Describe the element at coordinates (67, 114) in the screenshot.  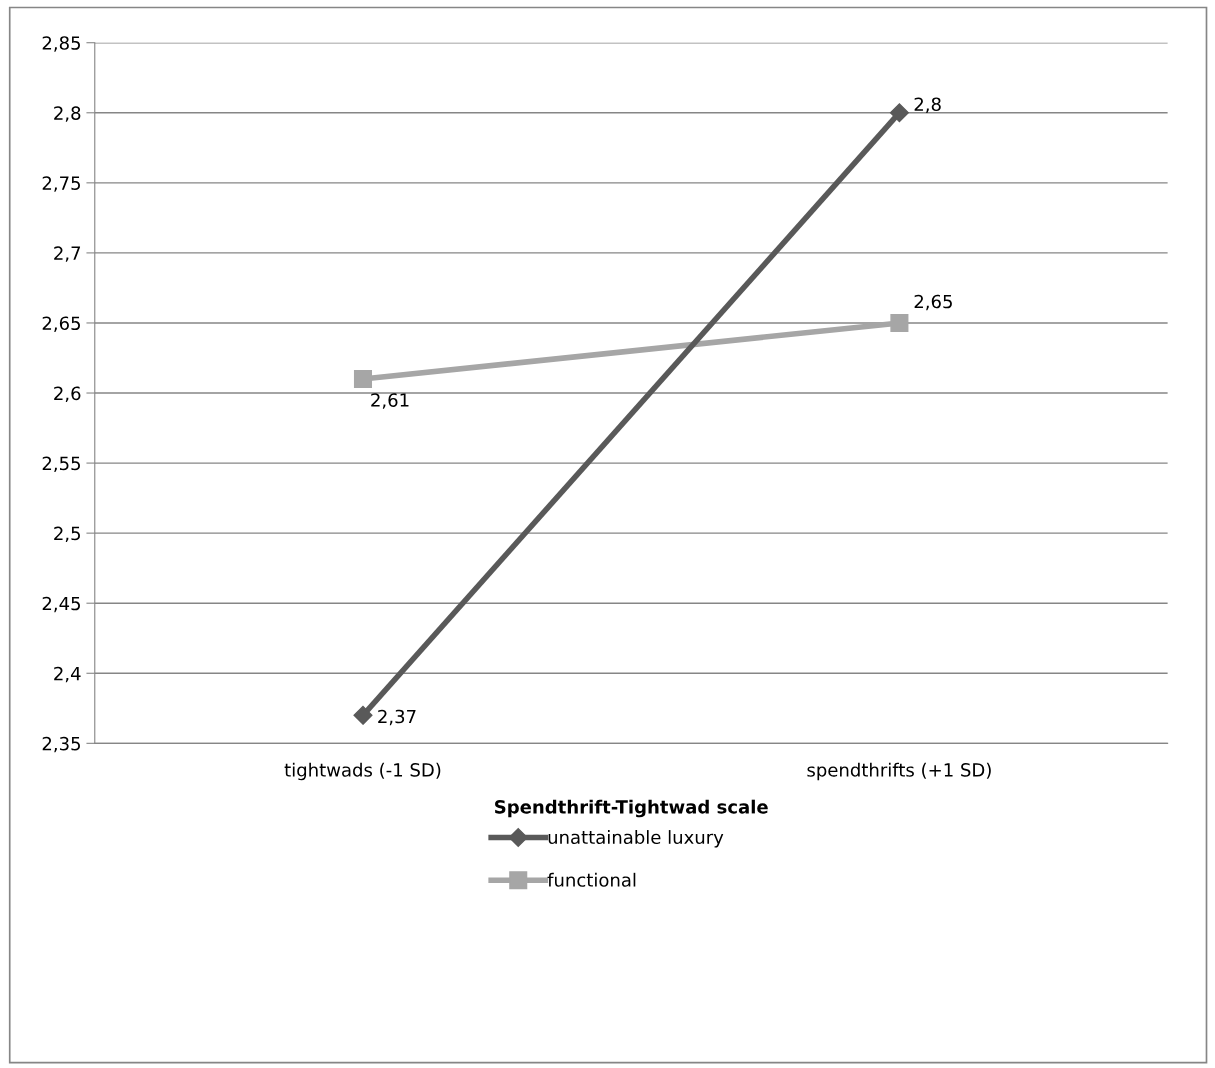
I see `y-tick-label: 2,8` at that location.